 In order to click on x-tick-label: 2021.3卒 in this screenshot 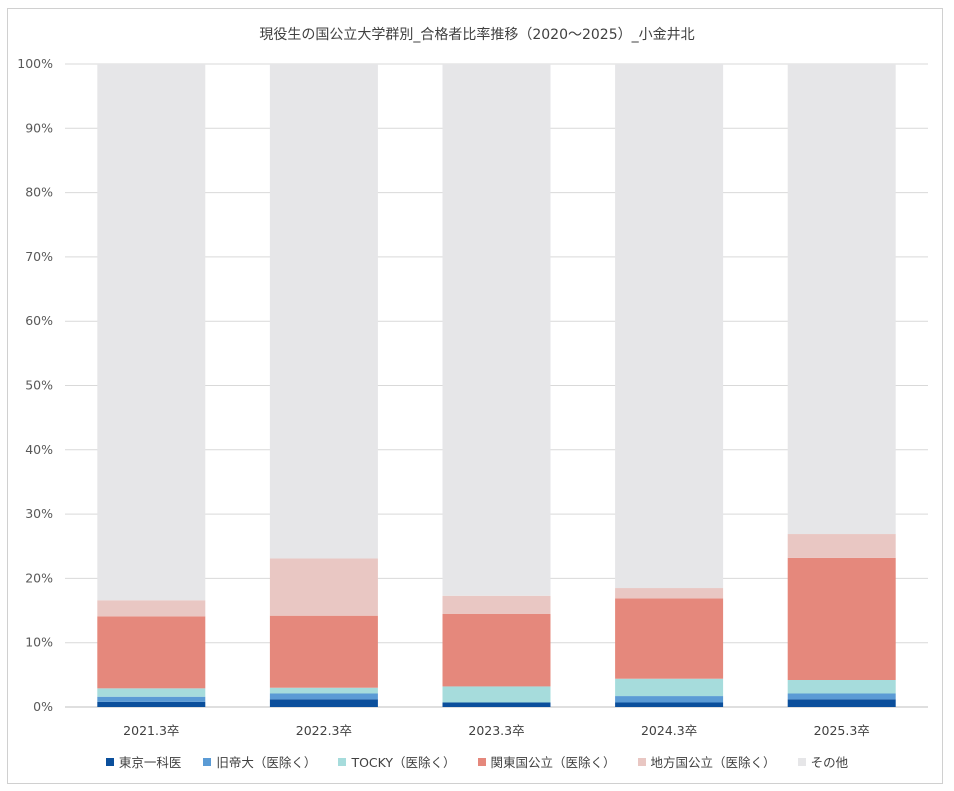, I will do `click(151, 730)`.